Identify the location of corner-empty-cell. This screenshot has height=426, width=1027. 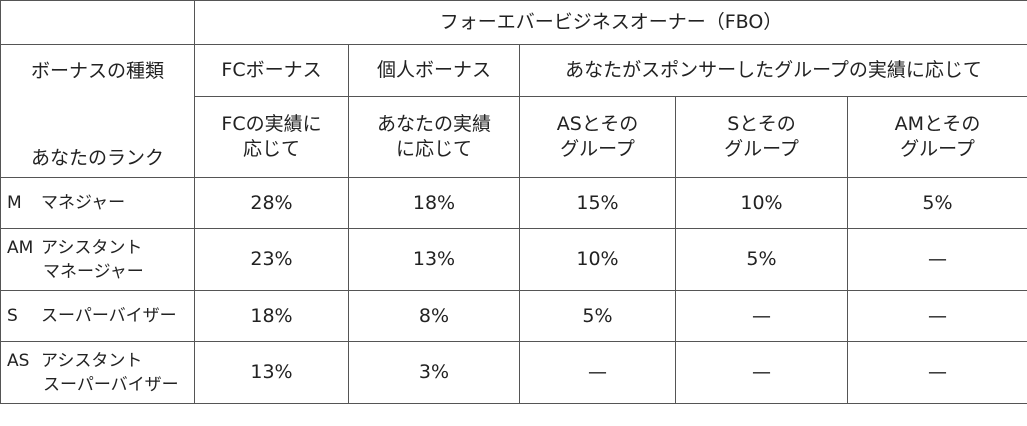
(97, 22).